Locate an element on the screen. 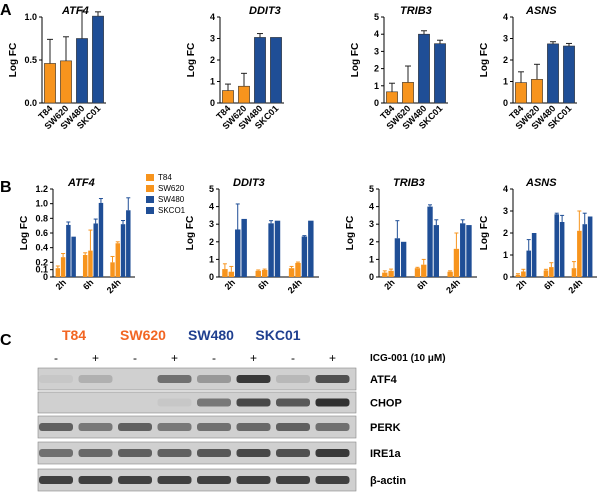 The width and height of the screenshot is (600, 494). x-tick-label: 6h is located at coordinates (88, 284).